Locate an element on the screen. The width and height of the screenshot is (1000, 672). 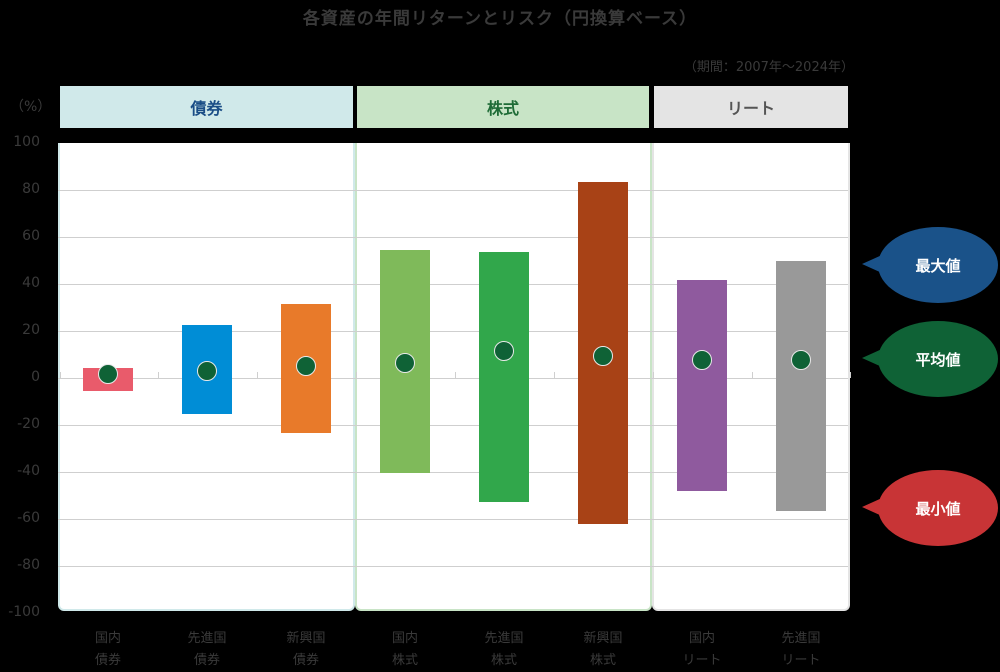
y-tick-label: 20 is located at coordinates (31, 330).